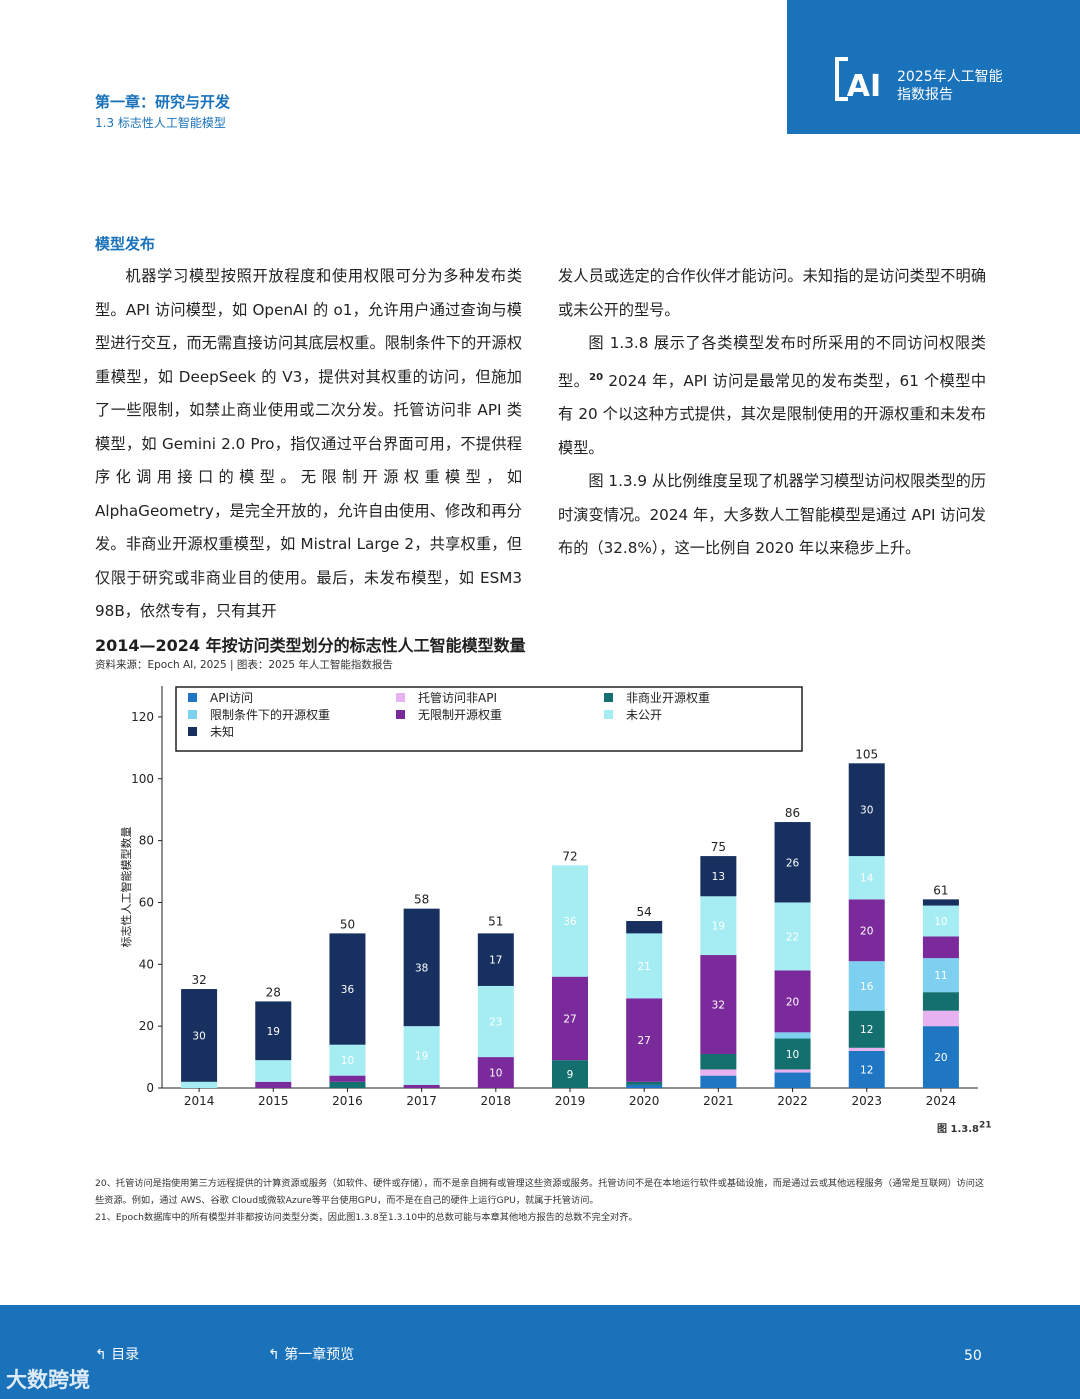 This screenshot has width=1080, height=1399. Describe the element at coordinates (941, 1101) in the screenshot. I see `x-tick-label: 2024` at that location.